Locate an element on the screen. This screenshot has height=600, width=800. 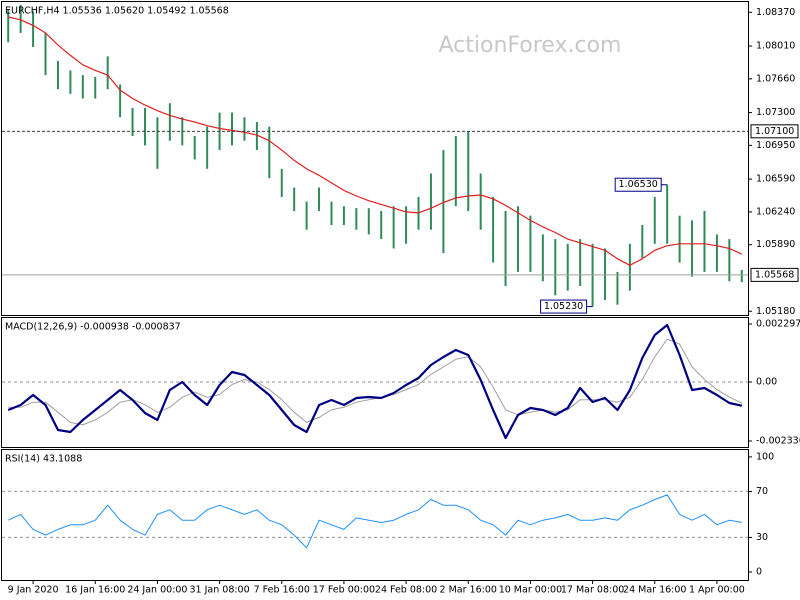
y-tick-label: 1.05890 is located at coordinates (775, 244).